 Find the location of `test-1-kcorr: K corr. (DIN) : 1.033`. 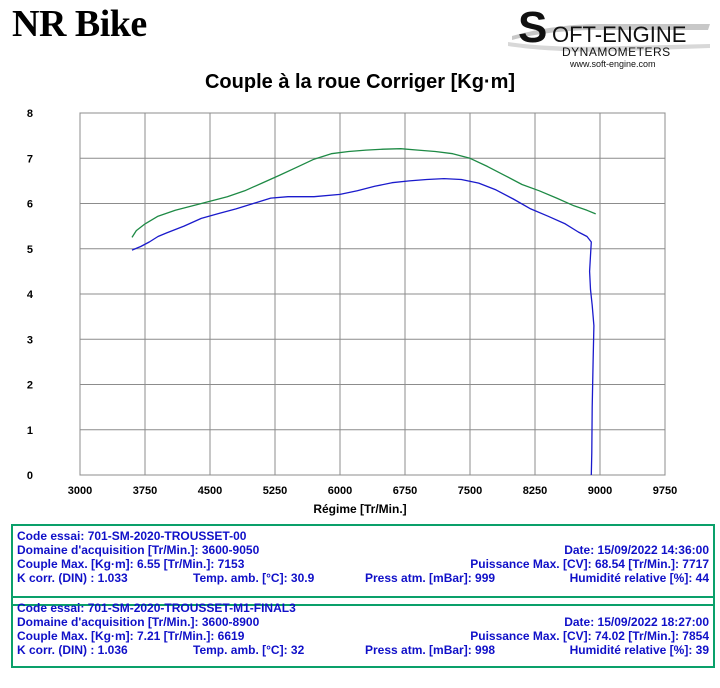

test-1-kcorr: K corr. (DIN) : 1.033 is located at coordinates (72, 578).